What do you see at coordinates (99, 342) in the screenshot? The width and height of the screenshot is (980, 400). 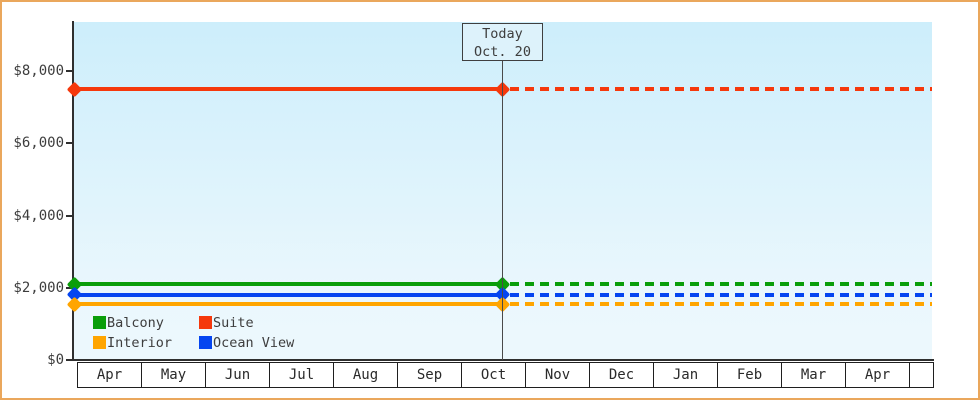 I see `legend-swatch-interior` at bounding box center [99, 342].